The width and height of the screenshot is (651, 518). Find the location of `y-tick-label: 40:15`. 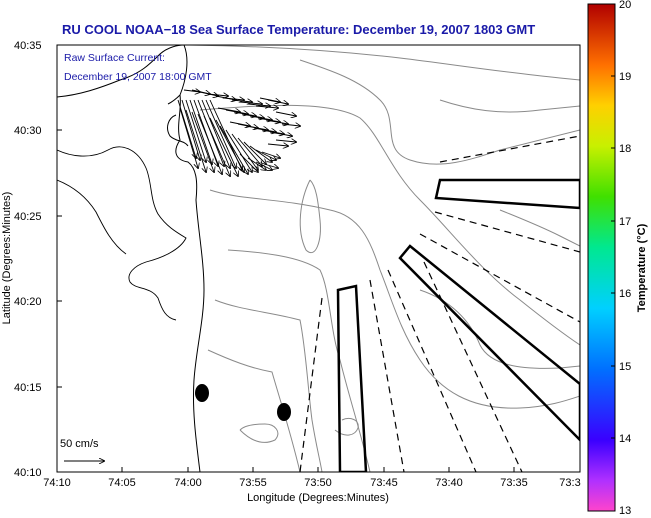

y-tick-label: 40:15 is located at coordinates (28, 388).